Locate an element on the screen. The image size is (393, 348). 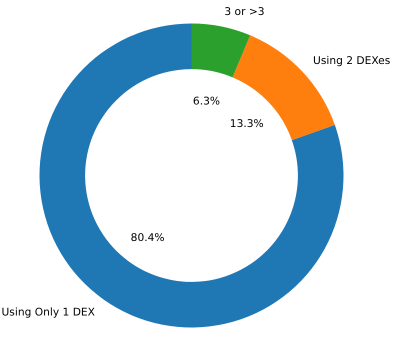
slice-label: Using Only 1 DEX is located at coordinates (48, 311).